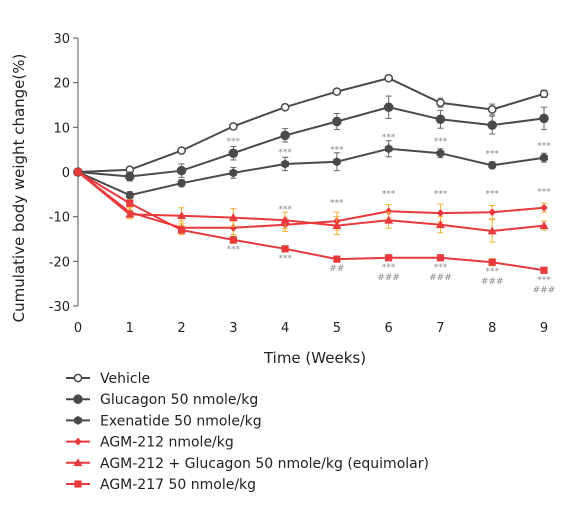  I want to click on legend-label: Vehicle, so click(125, 379).